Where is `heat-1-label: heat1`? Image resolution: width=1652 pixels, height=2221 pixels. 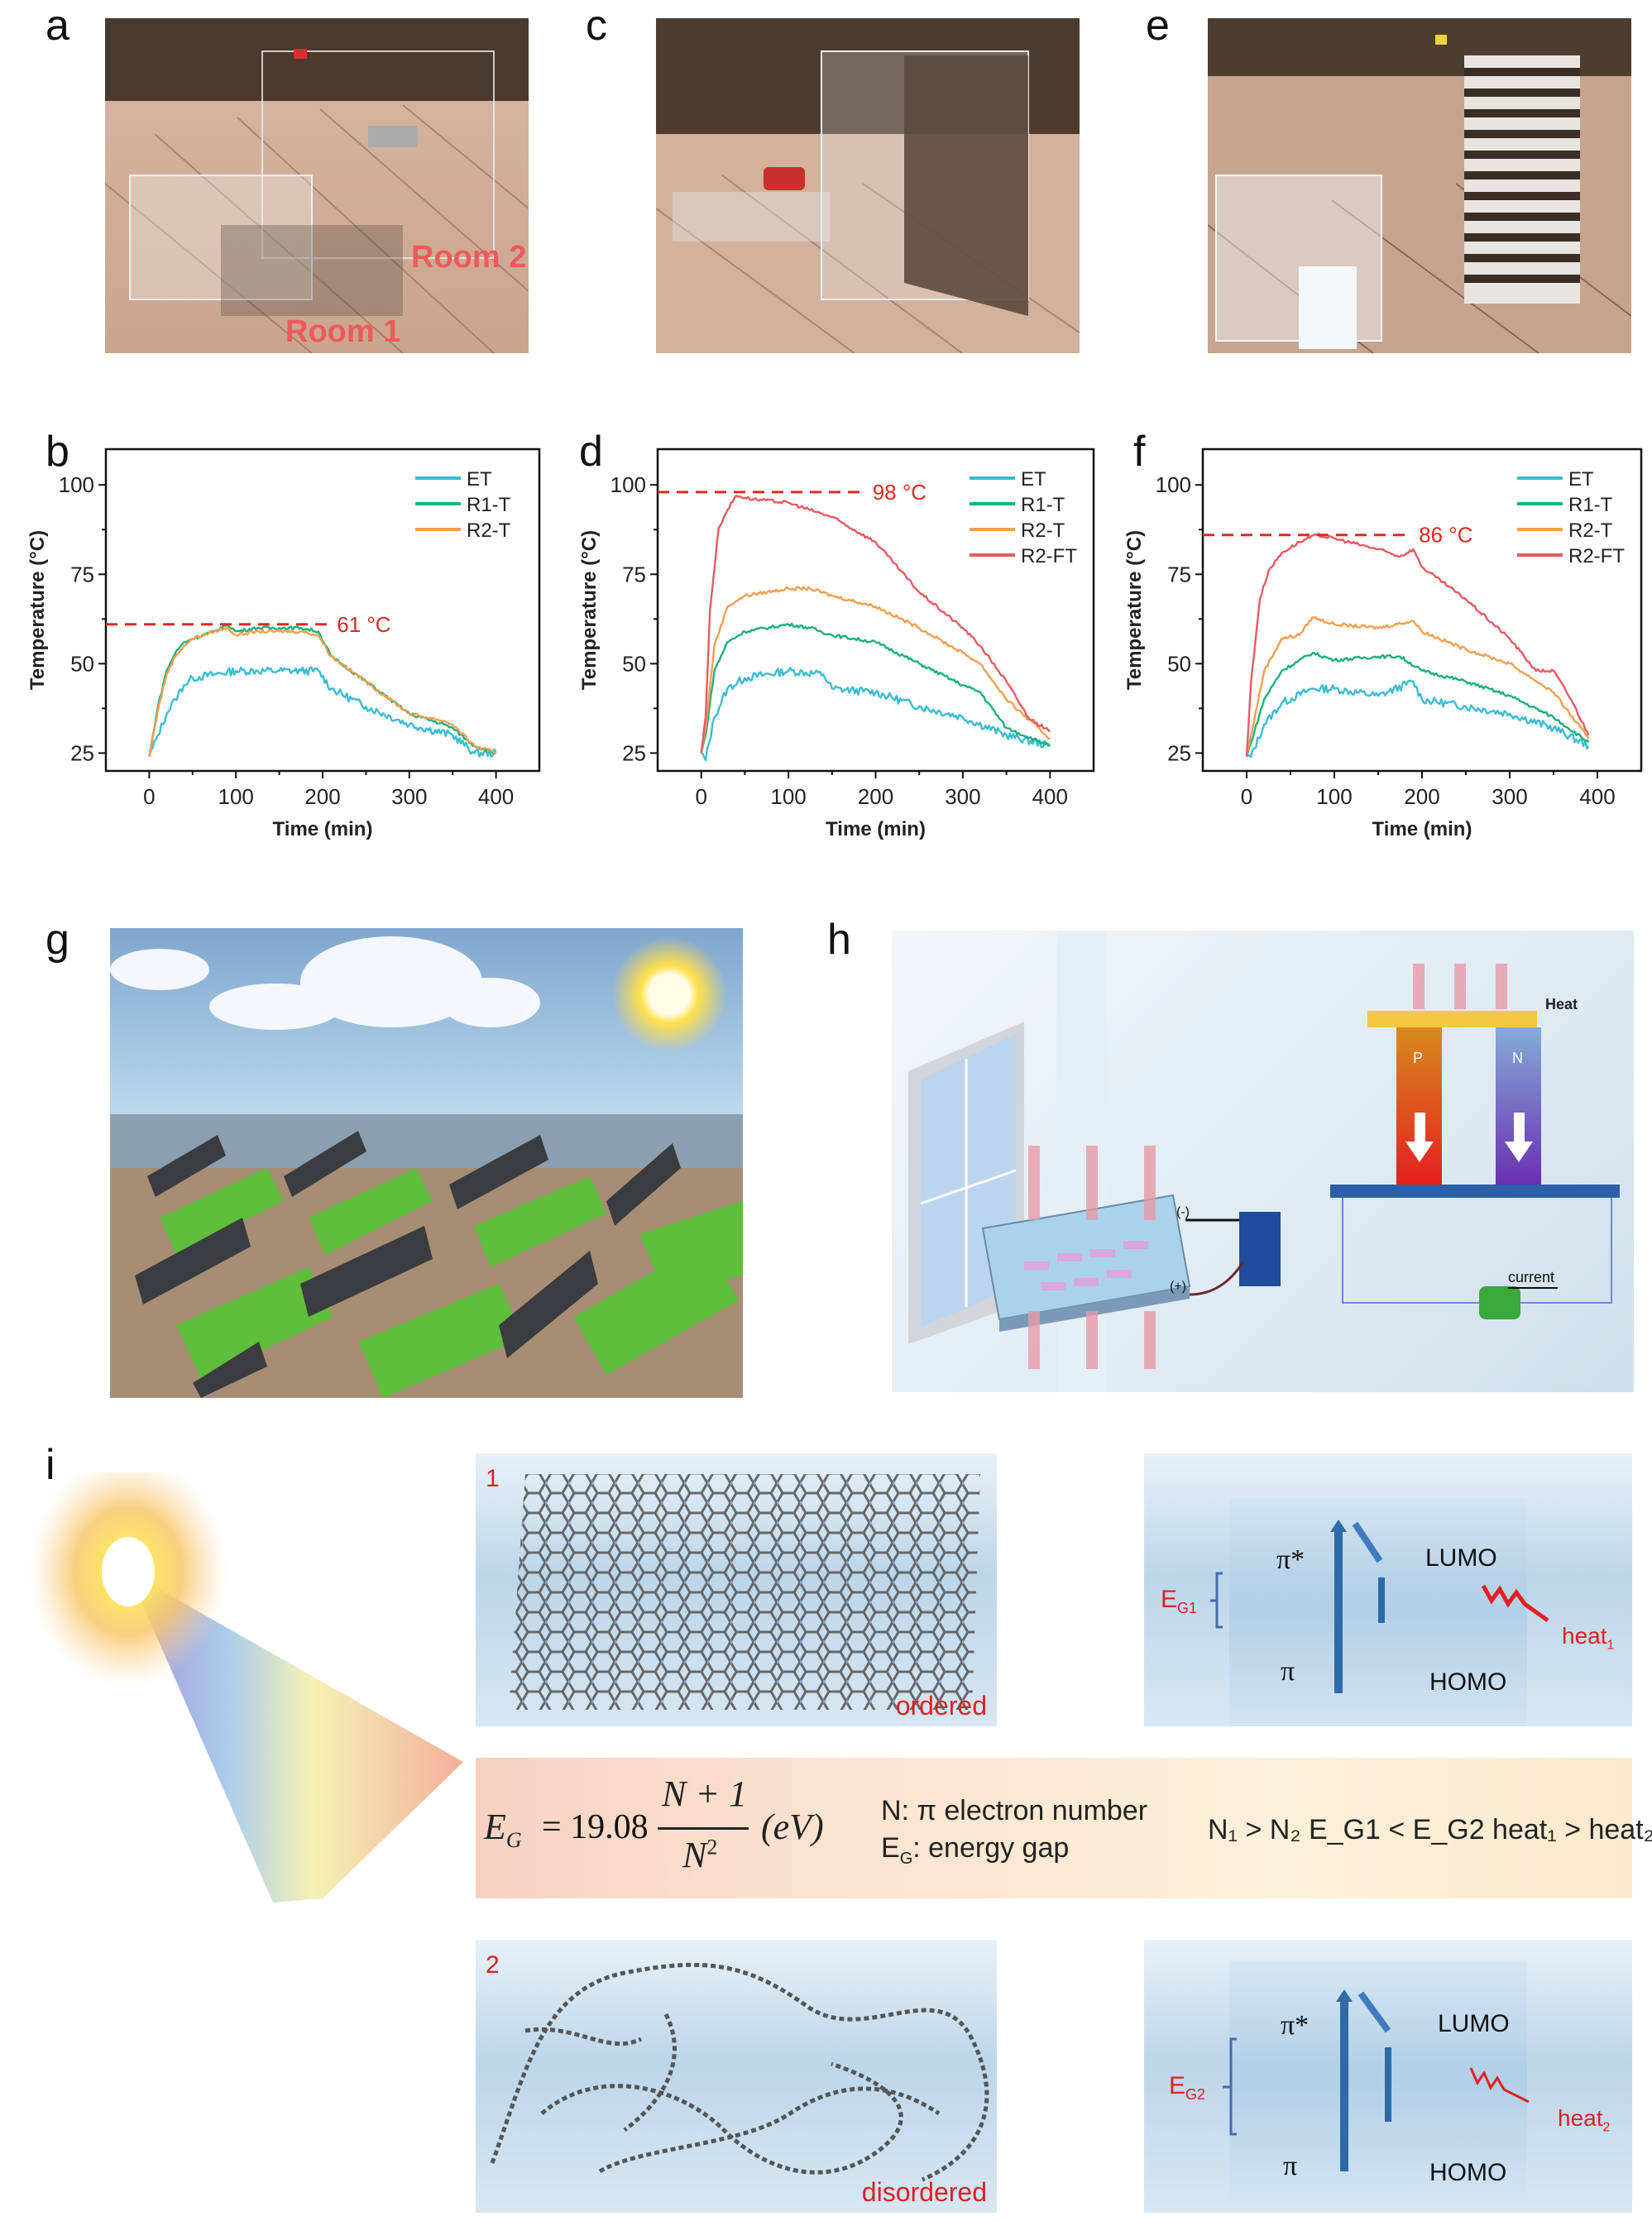 heat-1-label: heat1 is located at coordinates (1588, 1638).